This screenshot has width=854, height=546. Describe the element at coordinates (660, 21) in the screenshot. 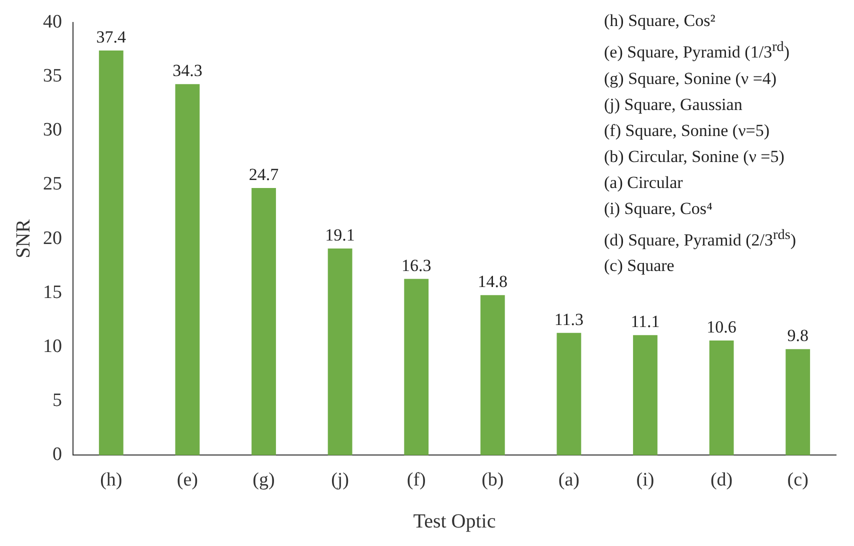

I see `annotation: (h) Square, Cos²` at that location.